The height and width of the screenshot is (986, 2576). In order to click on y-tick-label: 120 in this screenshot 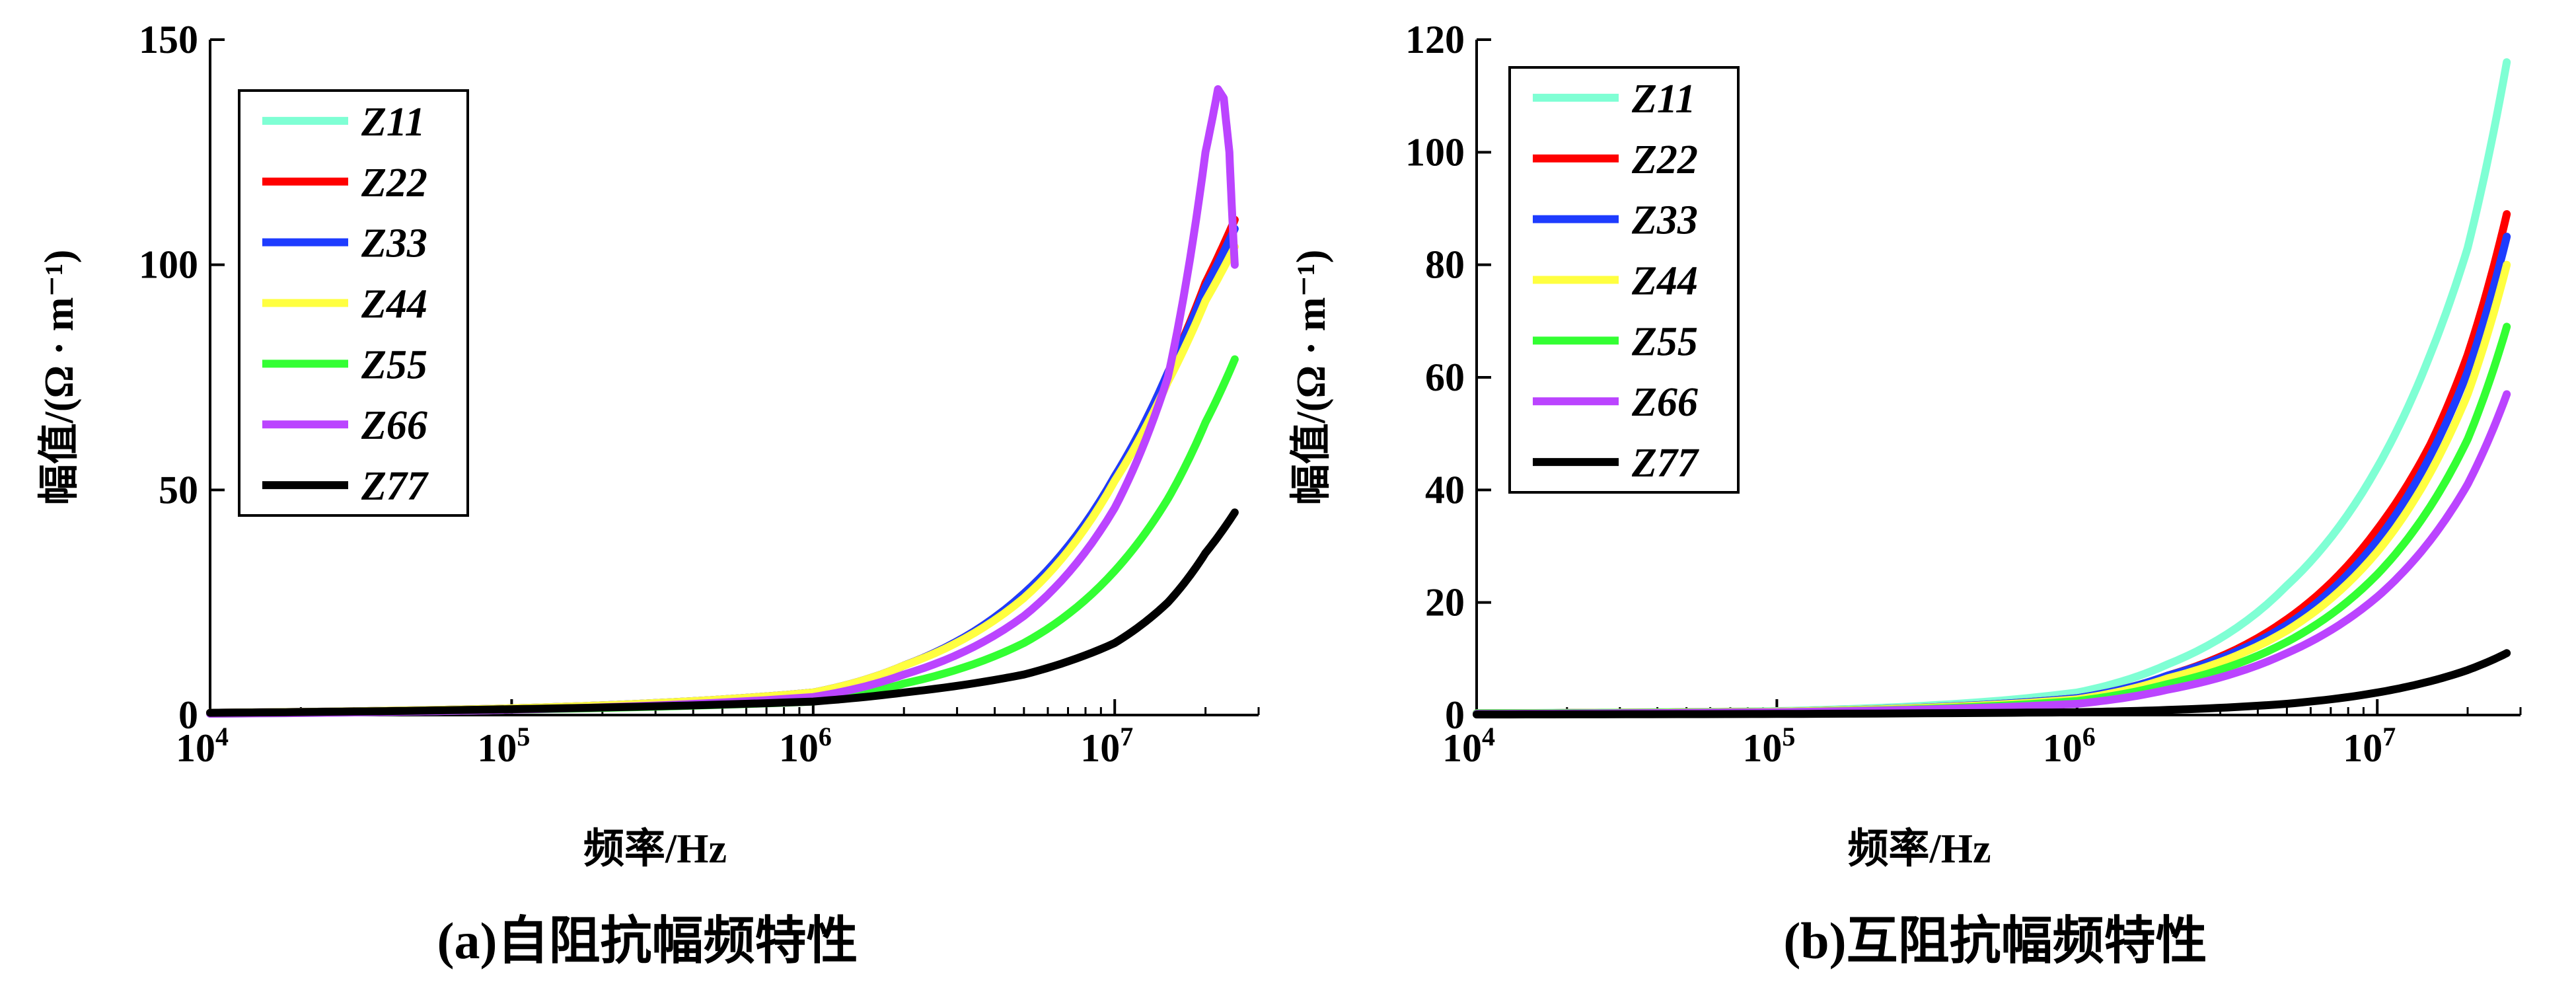, I will do `click(1435, 39)`.